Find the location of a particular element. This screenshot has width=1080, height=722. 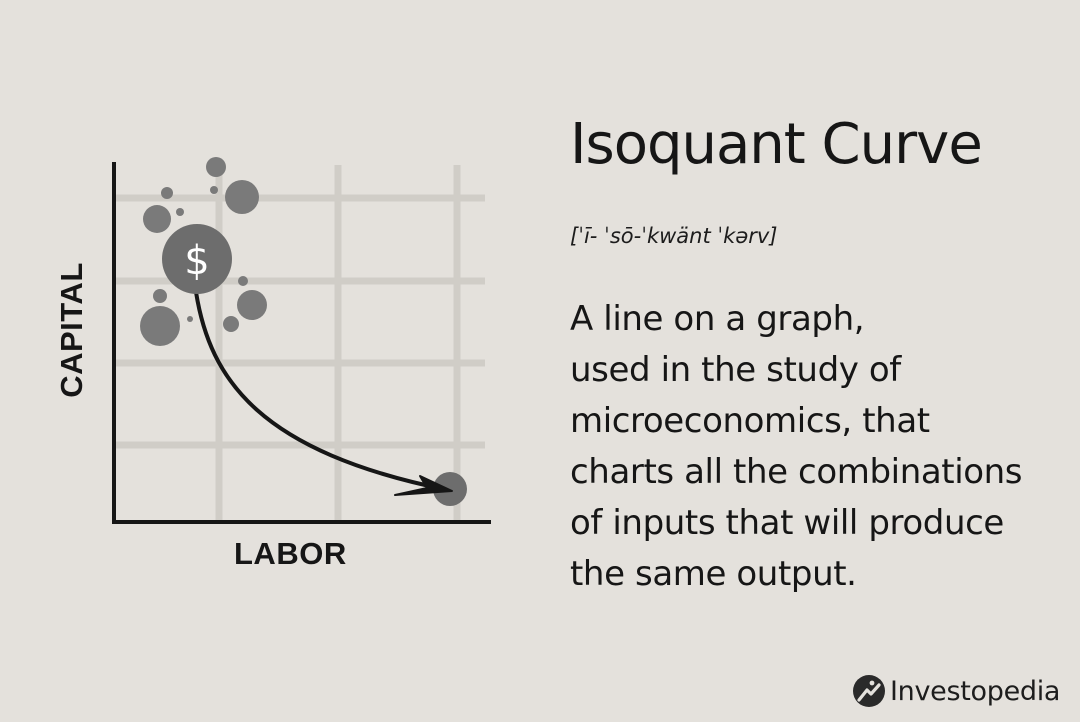

brand-name: Investopedia is located at coordinates (975, 691).